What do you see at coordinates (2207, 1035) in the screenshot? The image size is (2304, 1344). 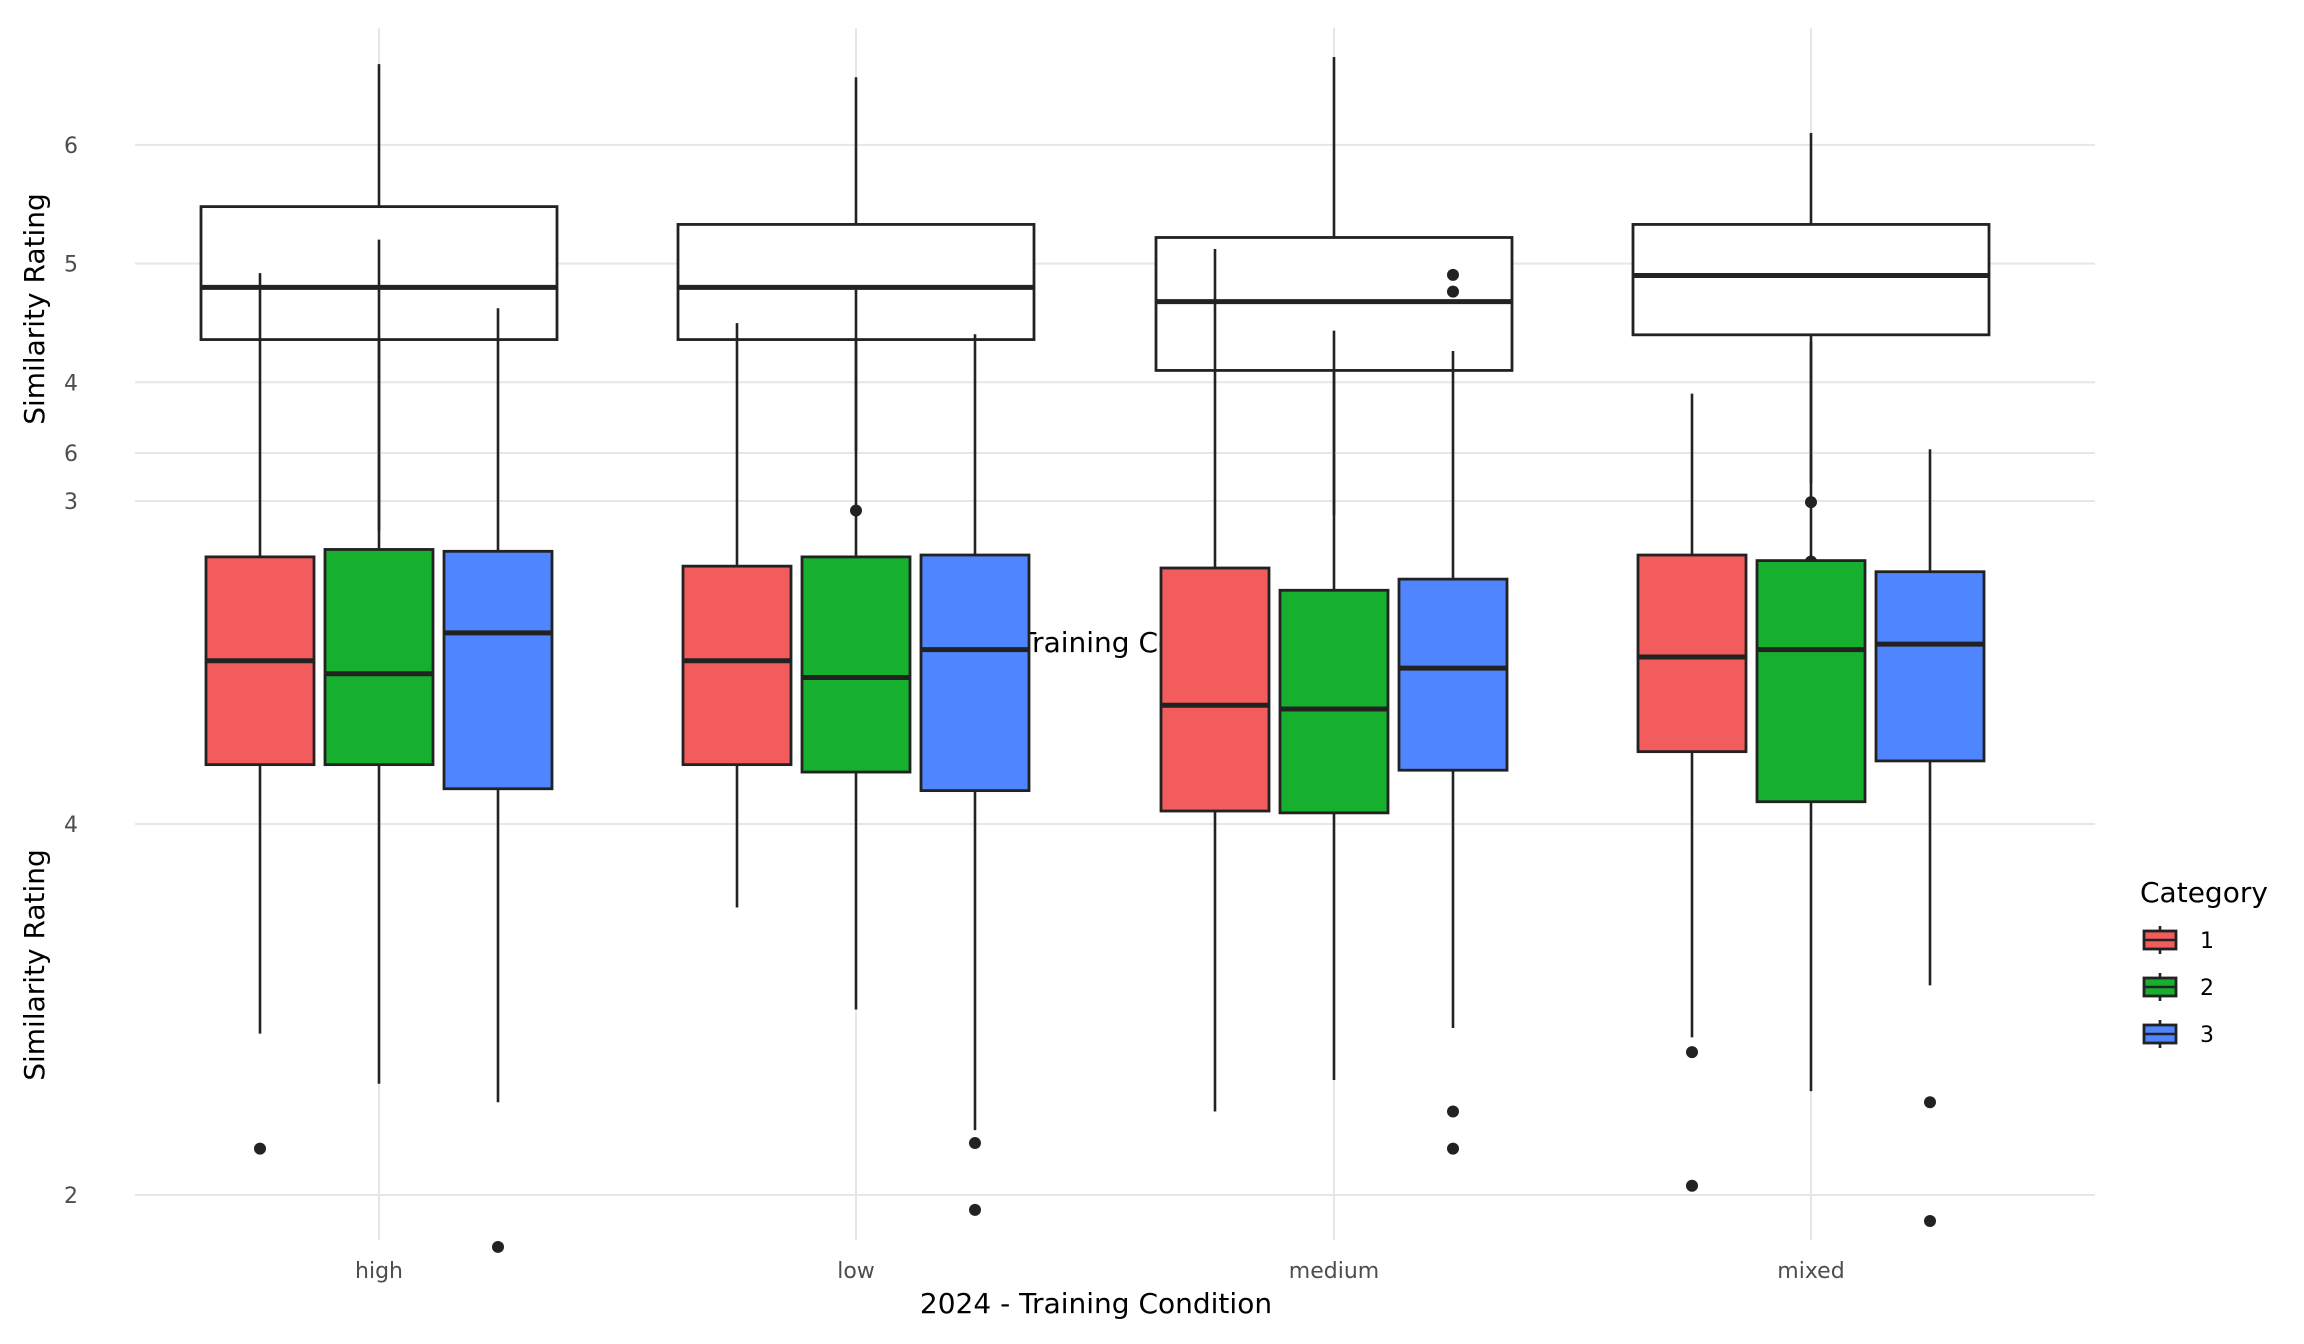 I see `legend-label: 3` at bounding box center [2207, 1035].